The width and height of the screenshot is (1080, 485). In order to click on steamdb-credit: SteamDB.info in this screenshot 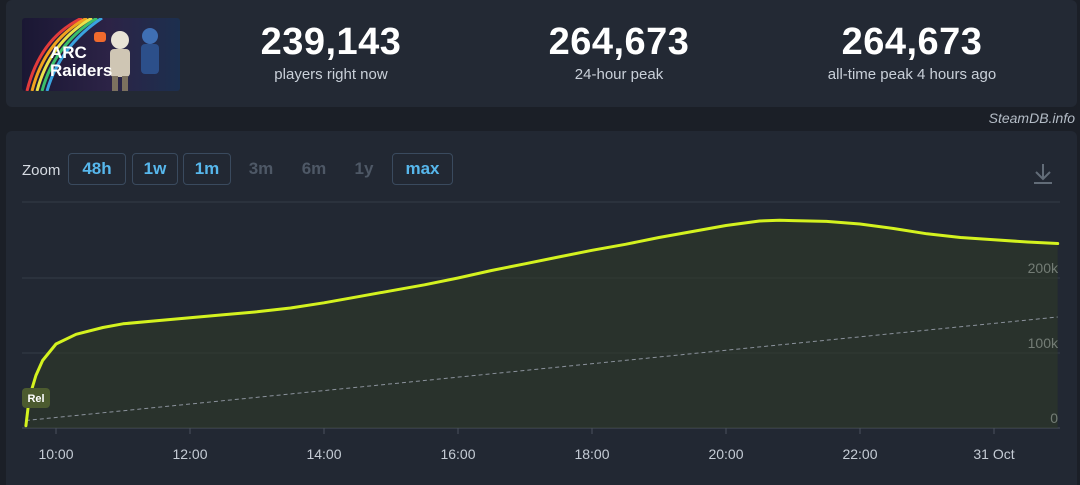, I will do `click(1031, 118)`.